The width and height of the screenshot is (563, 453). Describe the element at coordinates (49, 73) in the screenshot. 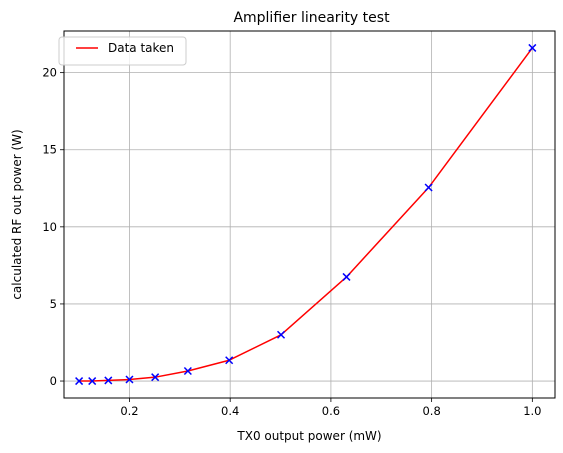

I see `y-tick-label: 20` at that location.